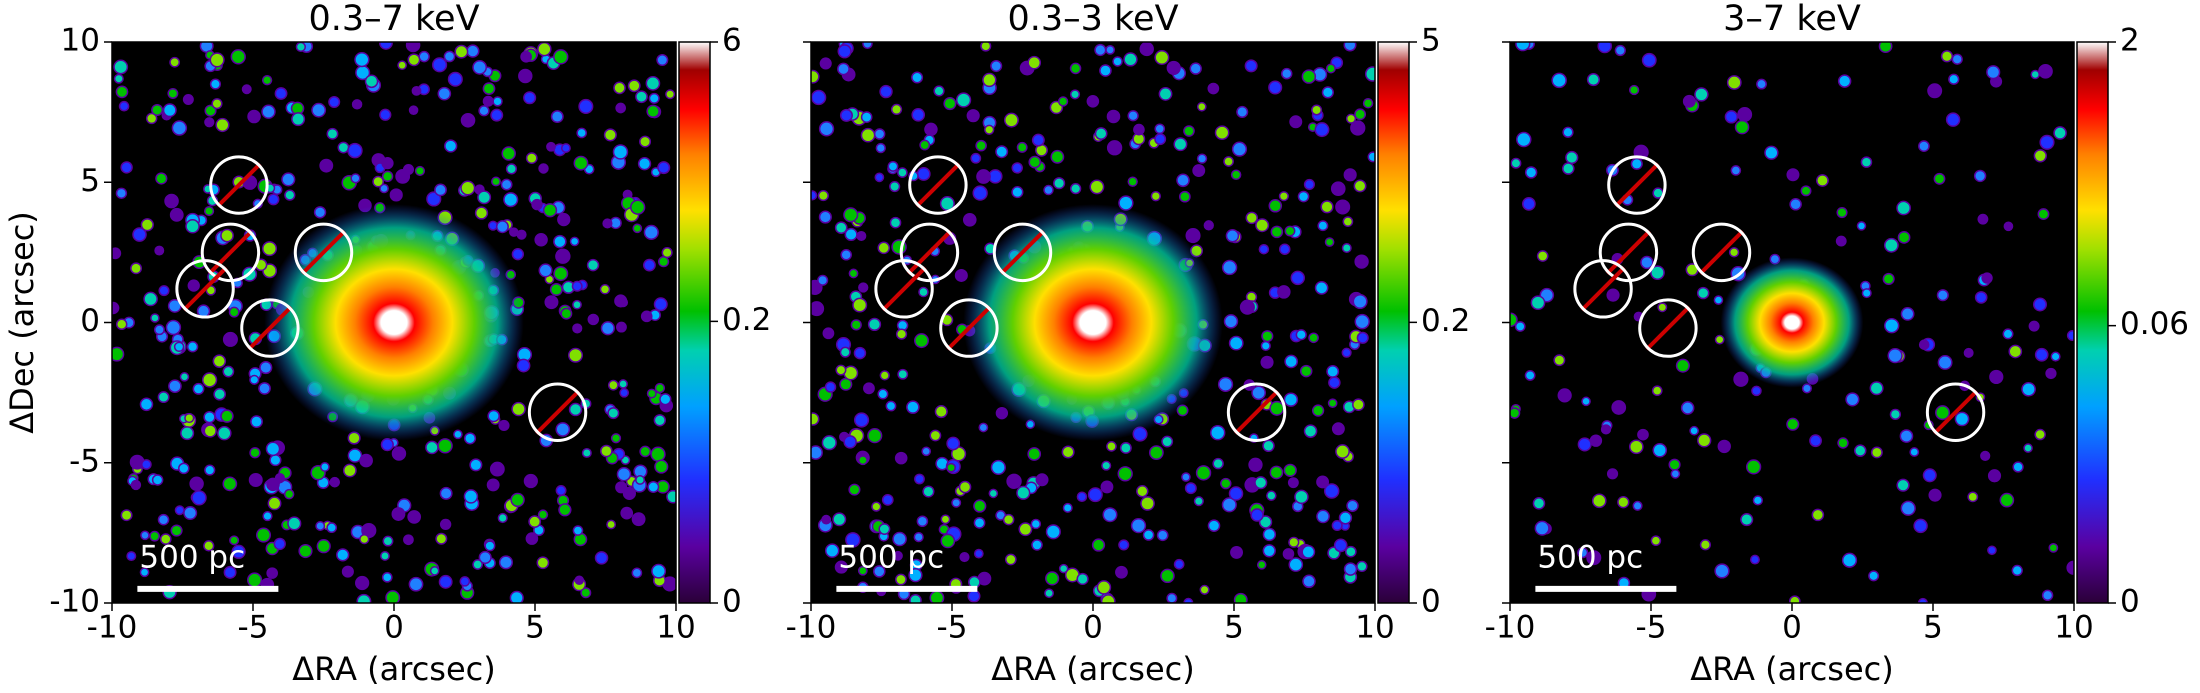 This screenshot has width=2200, height=693. Describe the element at coordinates (2073, 628) in the screenshot. I see `x-tick-label: 10` at that location.